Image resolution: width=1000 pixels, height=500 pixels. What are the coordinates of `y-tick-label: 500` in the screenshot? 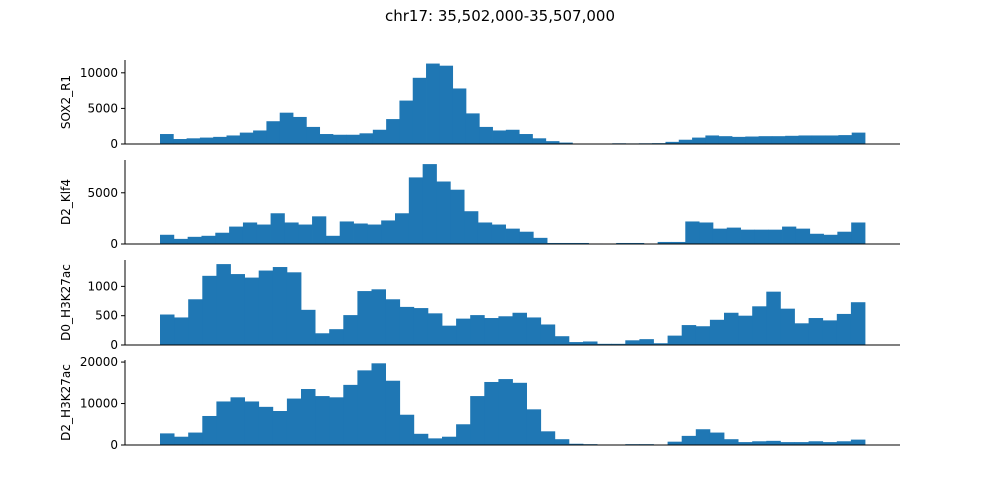 It's located at (106, 316).